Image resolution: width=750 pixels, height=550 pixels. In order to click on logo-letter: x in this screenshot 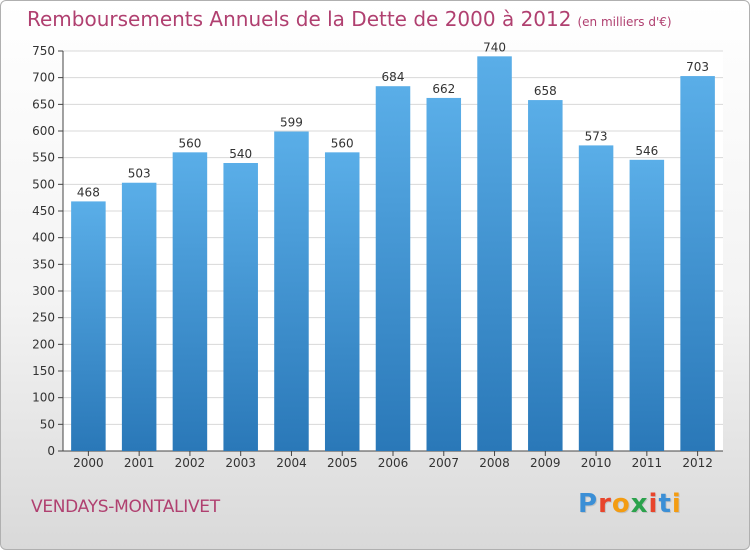, I will do `click(639, 504)`.